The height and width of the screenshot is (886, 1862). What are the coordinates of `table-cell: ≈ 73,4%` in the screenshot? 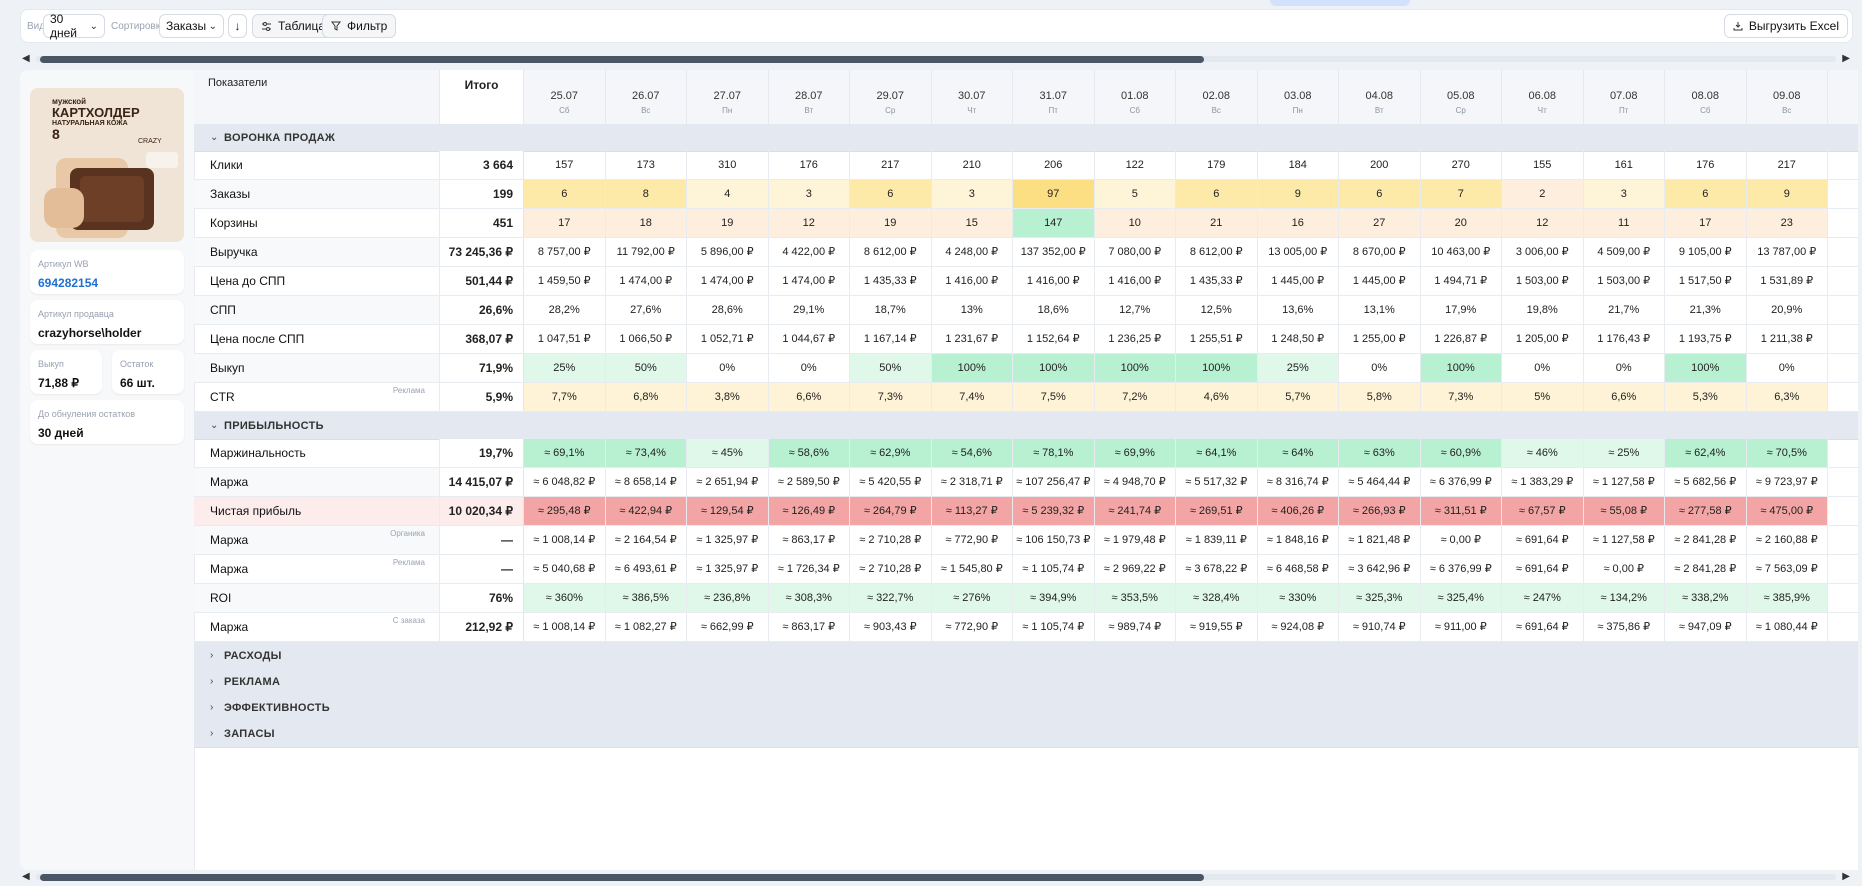 It's located at (646, 453).